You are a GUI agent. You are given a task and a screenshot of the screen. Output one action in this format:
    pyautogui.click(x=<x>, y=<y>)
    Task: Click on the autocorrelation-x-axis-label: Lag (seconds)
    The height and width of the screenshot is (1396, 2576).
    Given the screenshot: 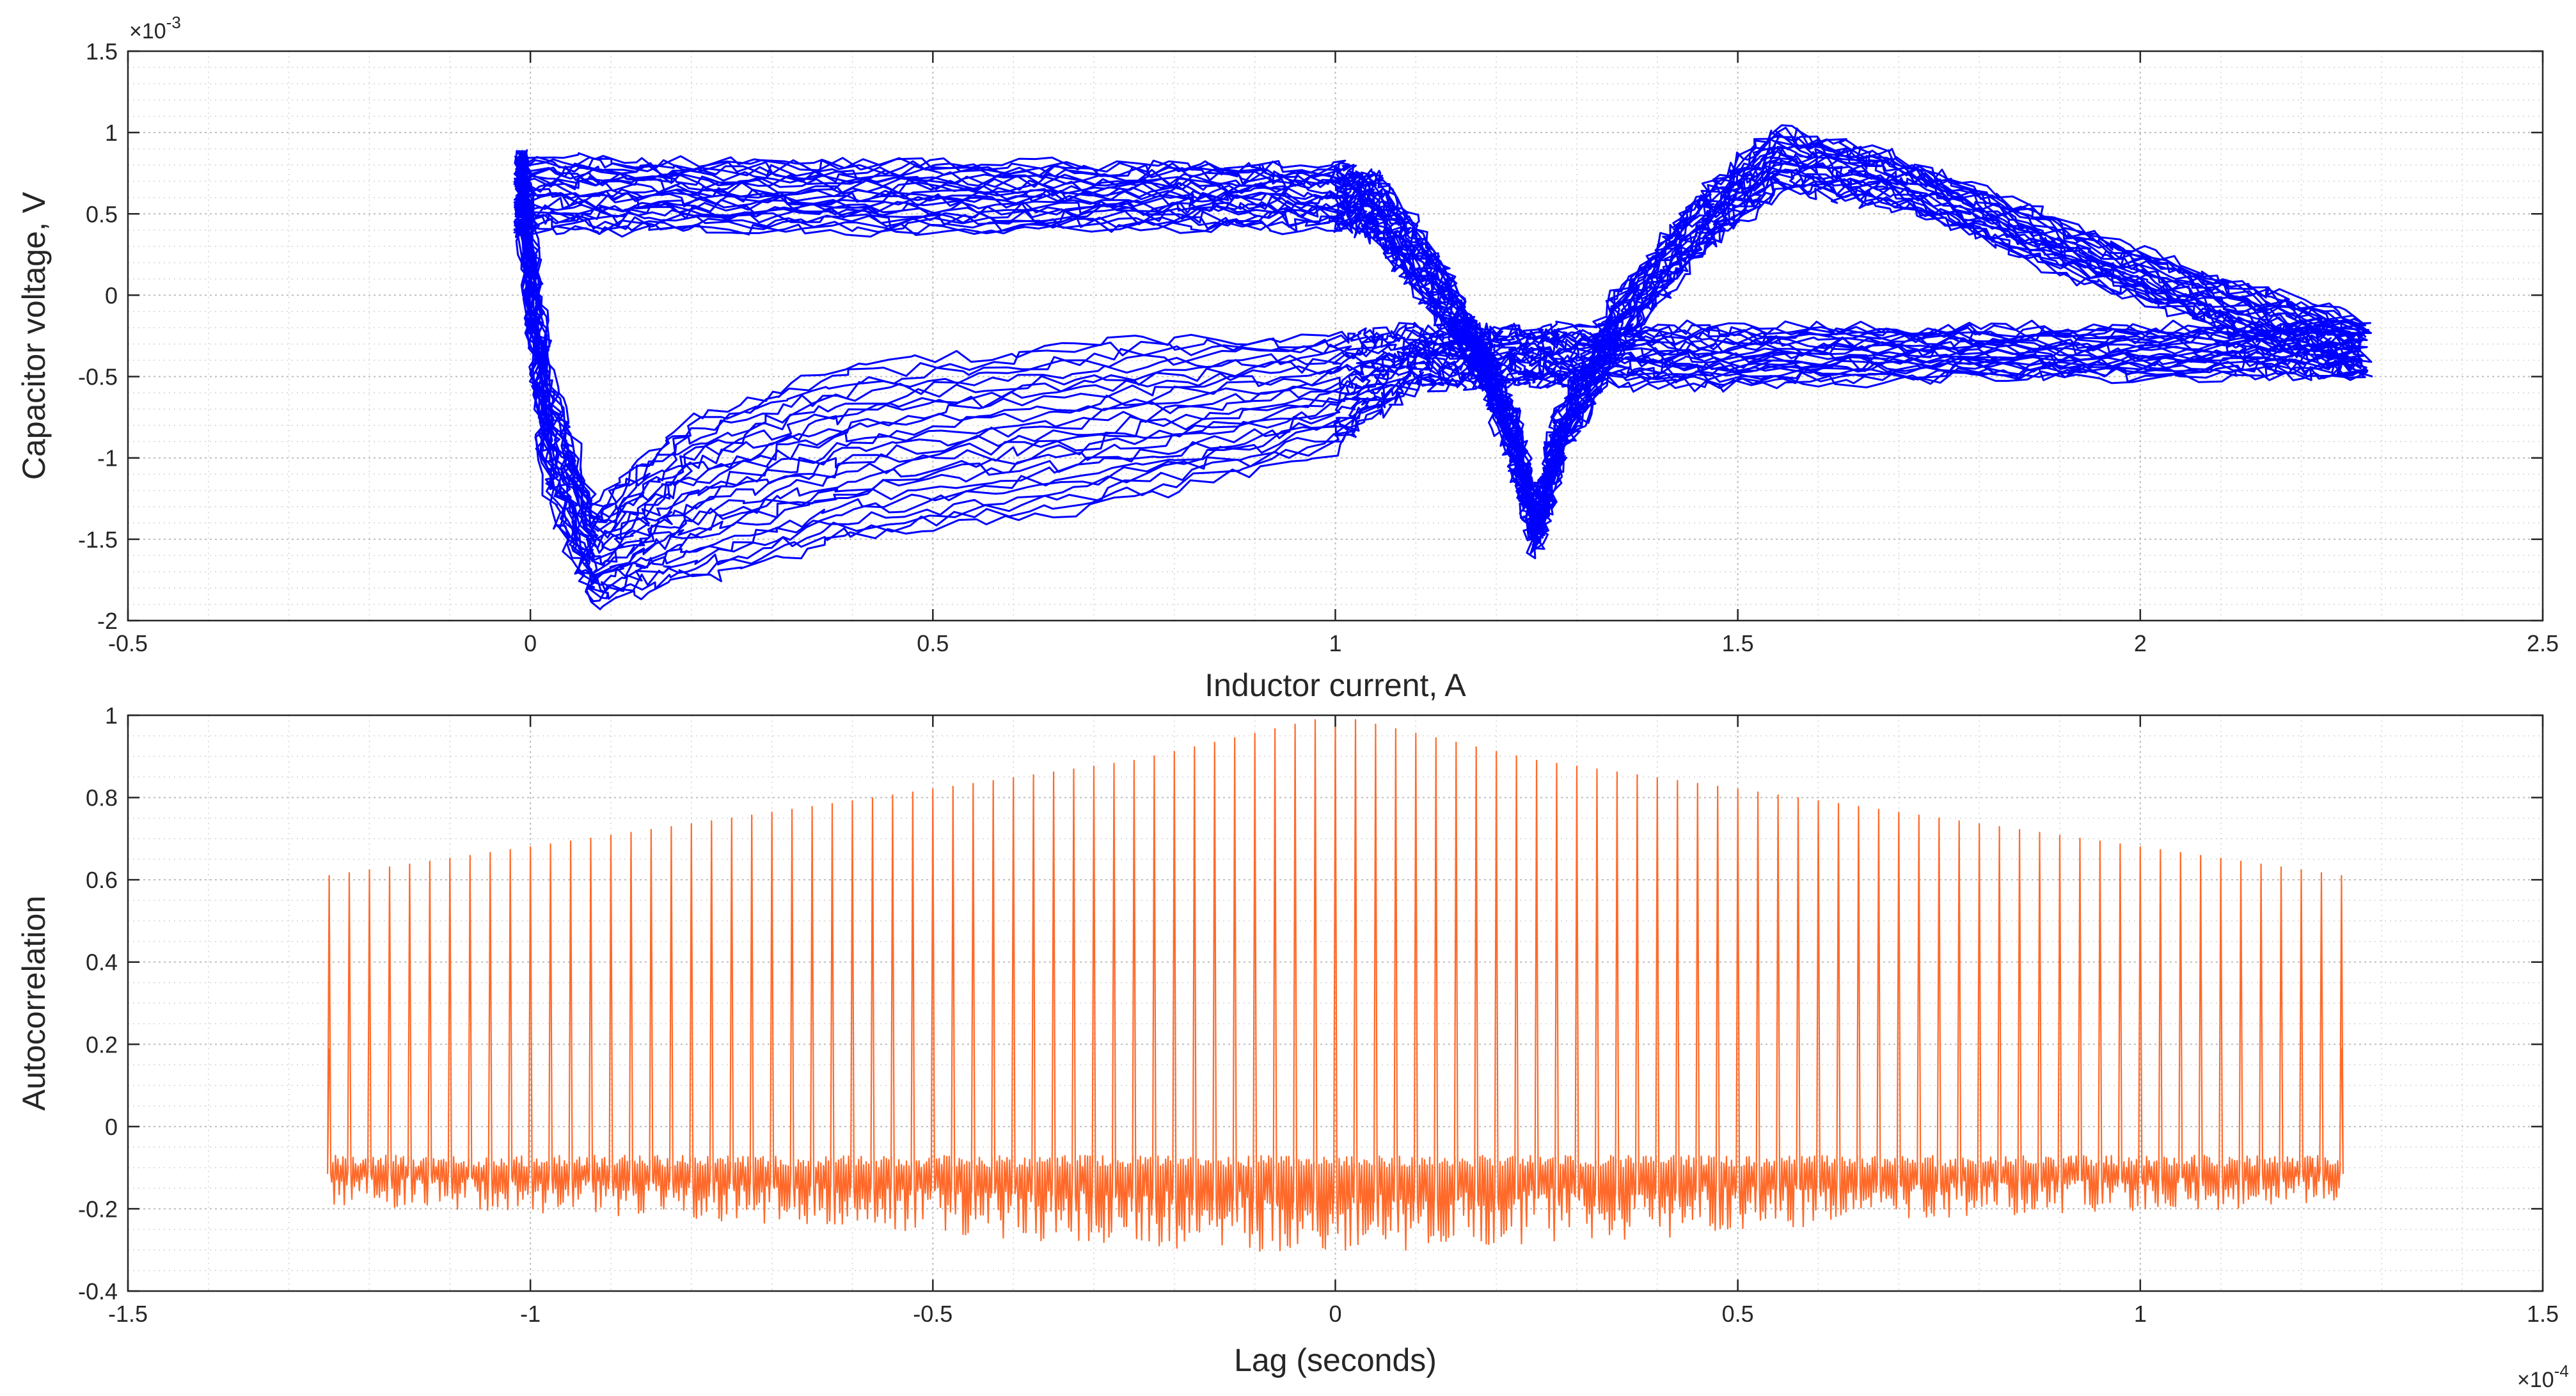 What is the action you would take?
    pyautogui.click(x=1335, y=1360)
    